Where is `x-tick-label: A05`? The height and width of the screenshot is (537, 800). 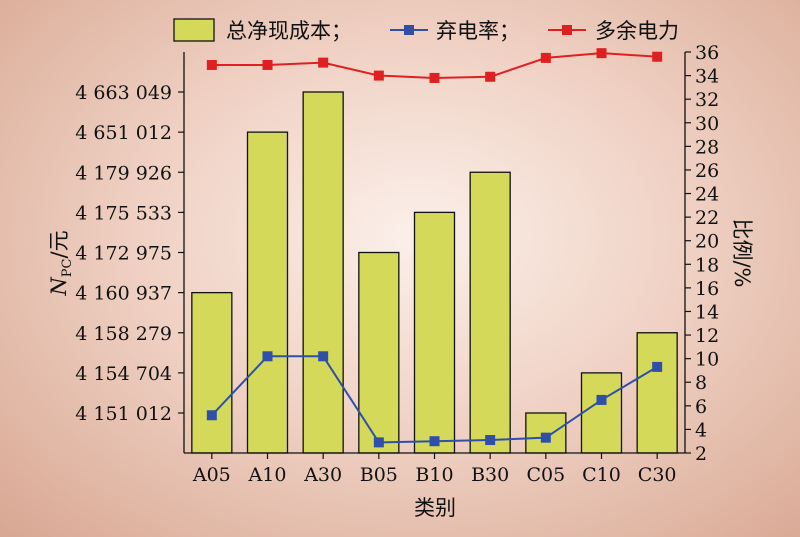 x-tick-label: A05 is located at coordinates (211, 475).